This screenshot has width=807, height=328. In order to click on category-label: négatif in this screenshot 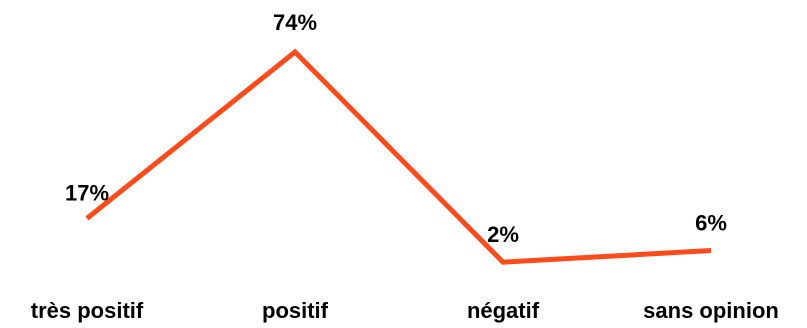, I will do `click(503, 310)`.